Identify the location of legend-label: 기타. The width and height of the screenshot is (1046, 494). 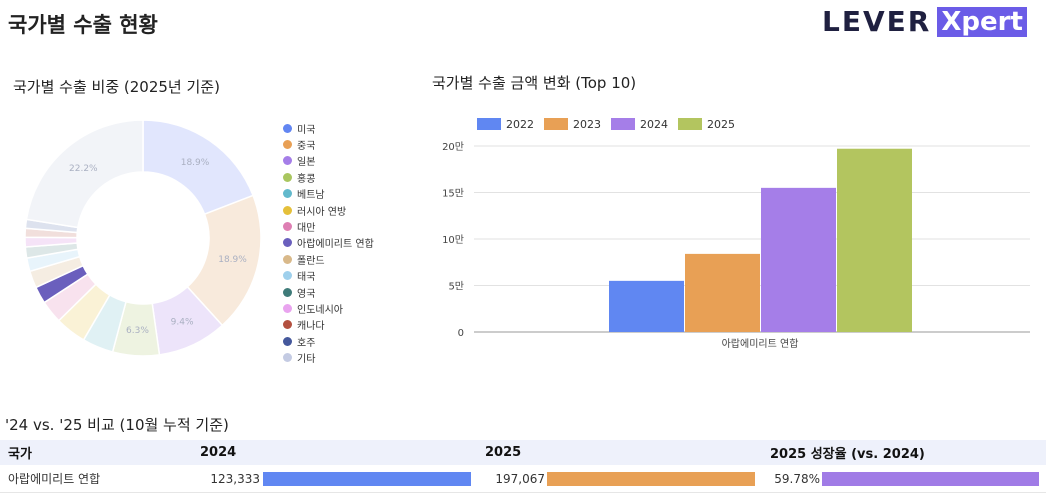
(306, 360).